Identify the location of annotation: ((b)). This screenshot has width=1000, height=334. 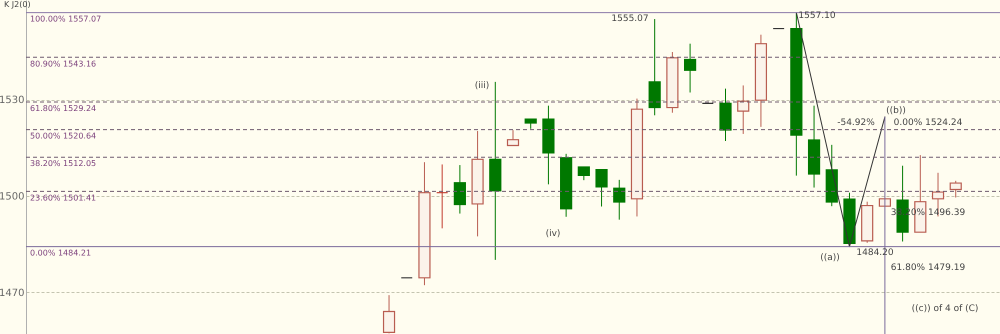
(896, 111).